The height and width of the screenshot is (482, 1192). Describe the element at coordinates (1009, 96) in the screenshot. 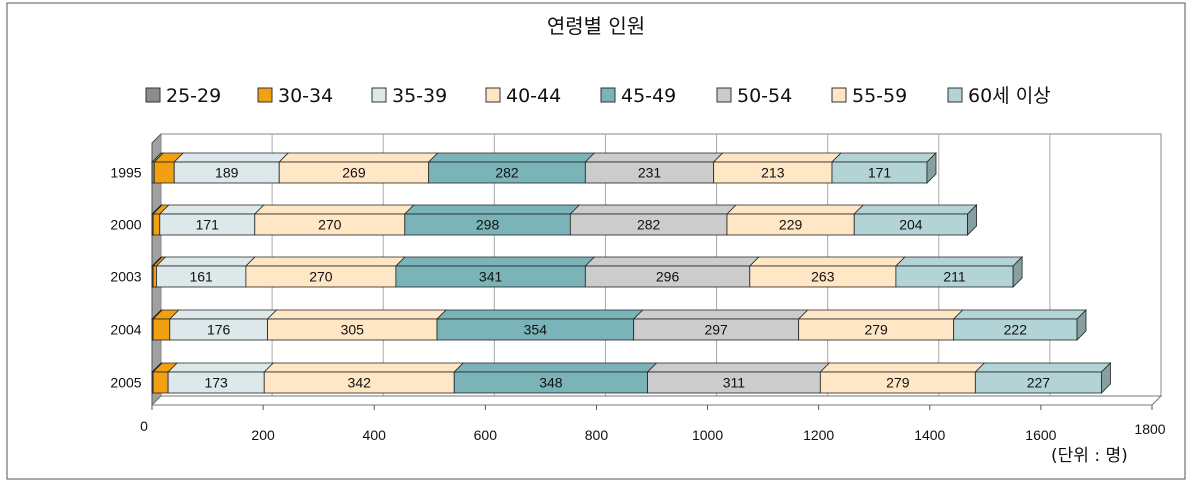

I see `legend-label-7: 60세 이상` at that location.